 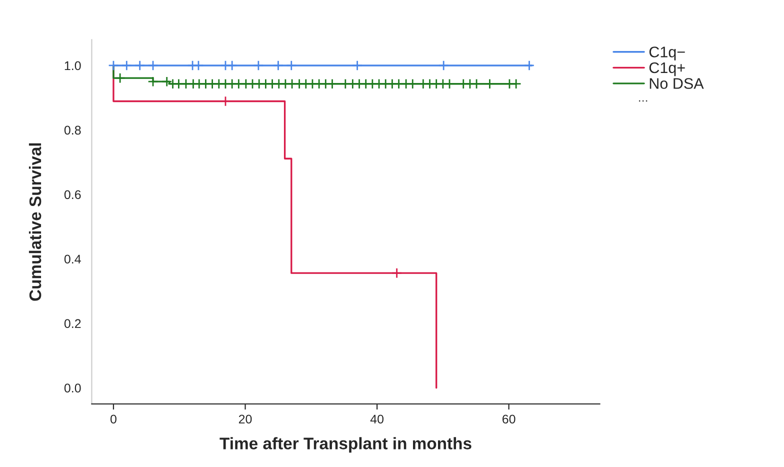 What do you see at coordinates (667, 53) in the screenshot?
I see `legend-label: C1q−` at bounding box center [667, 53].